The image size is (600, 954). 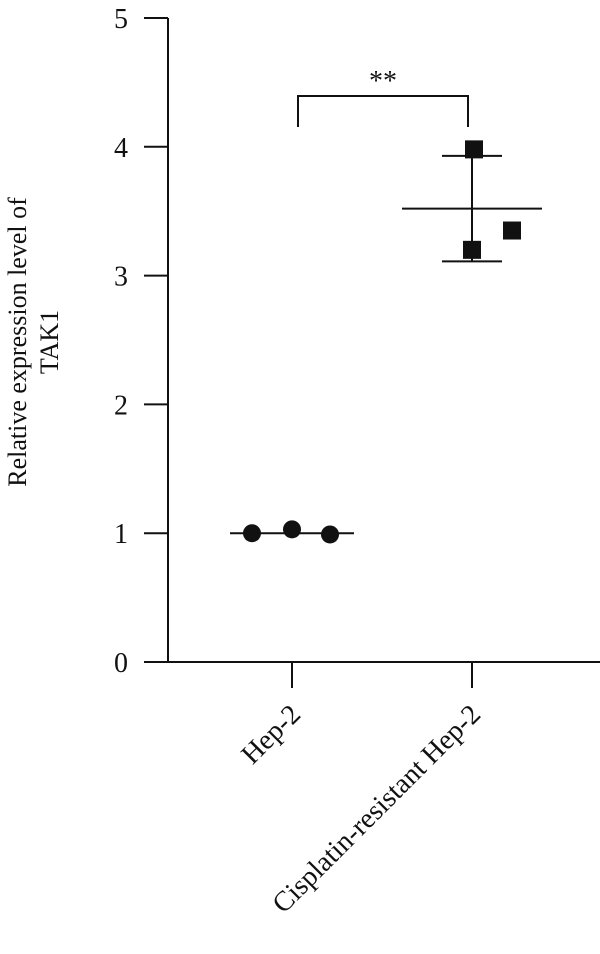 What do you see at coordinates (121, 534) in the screenshot?
I see `y-tick-label: 1` at bounding box center [121, 534].